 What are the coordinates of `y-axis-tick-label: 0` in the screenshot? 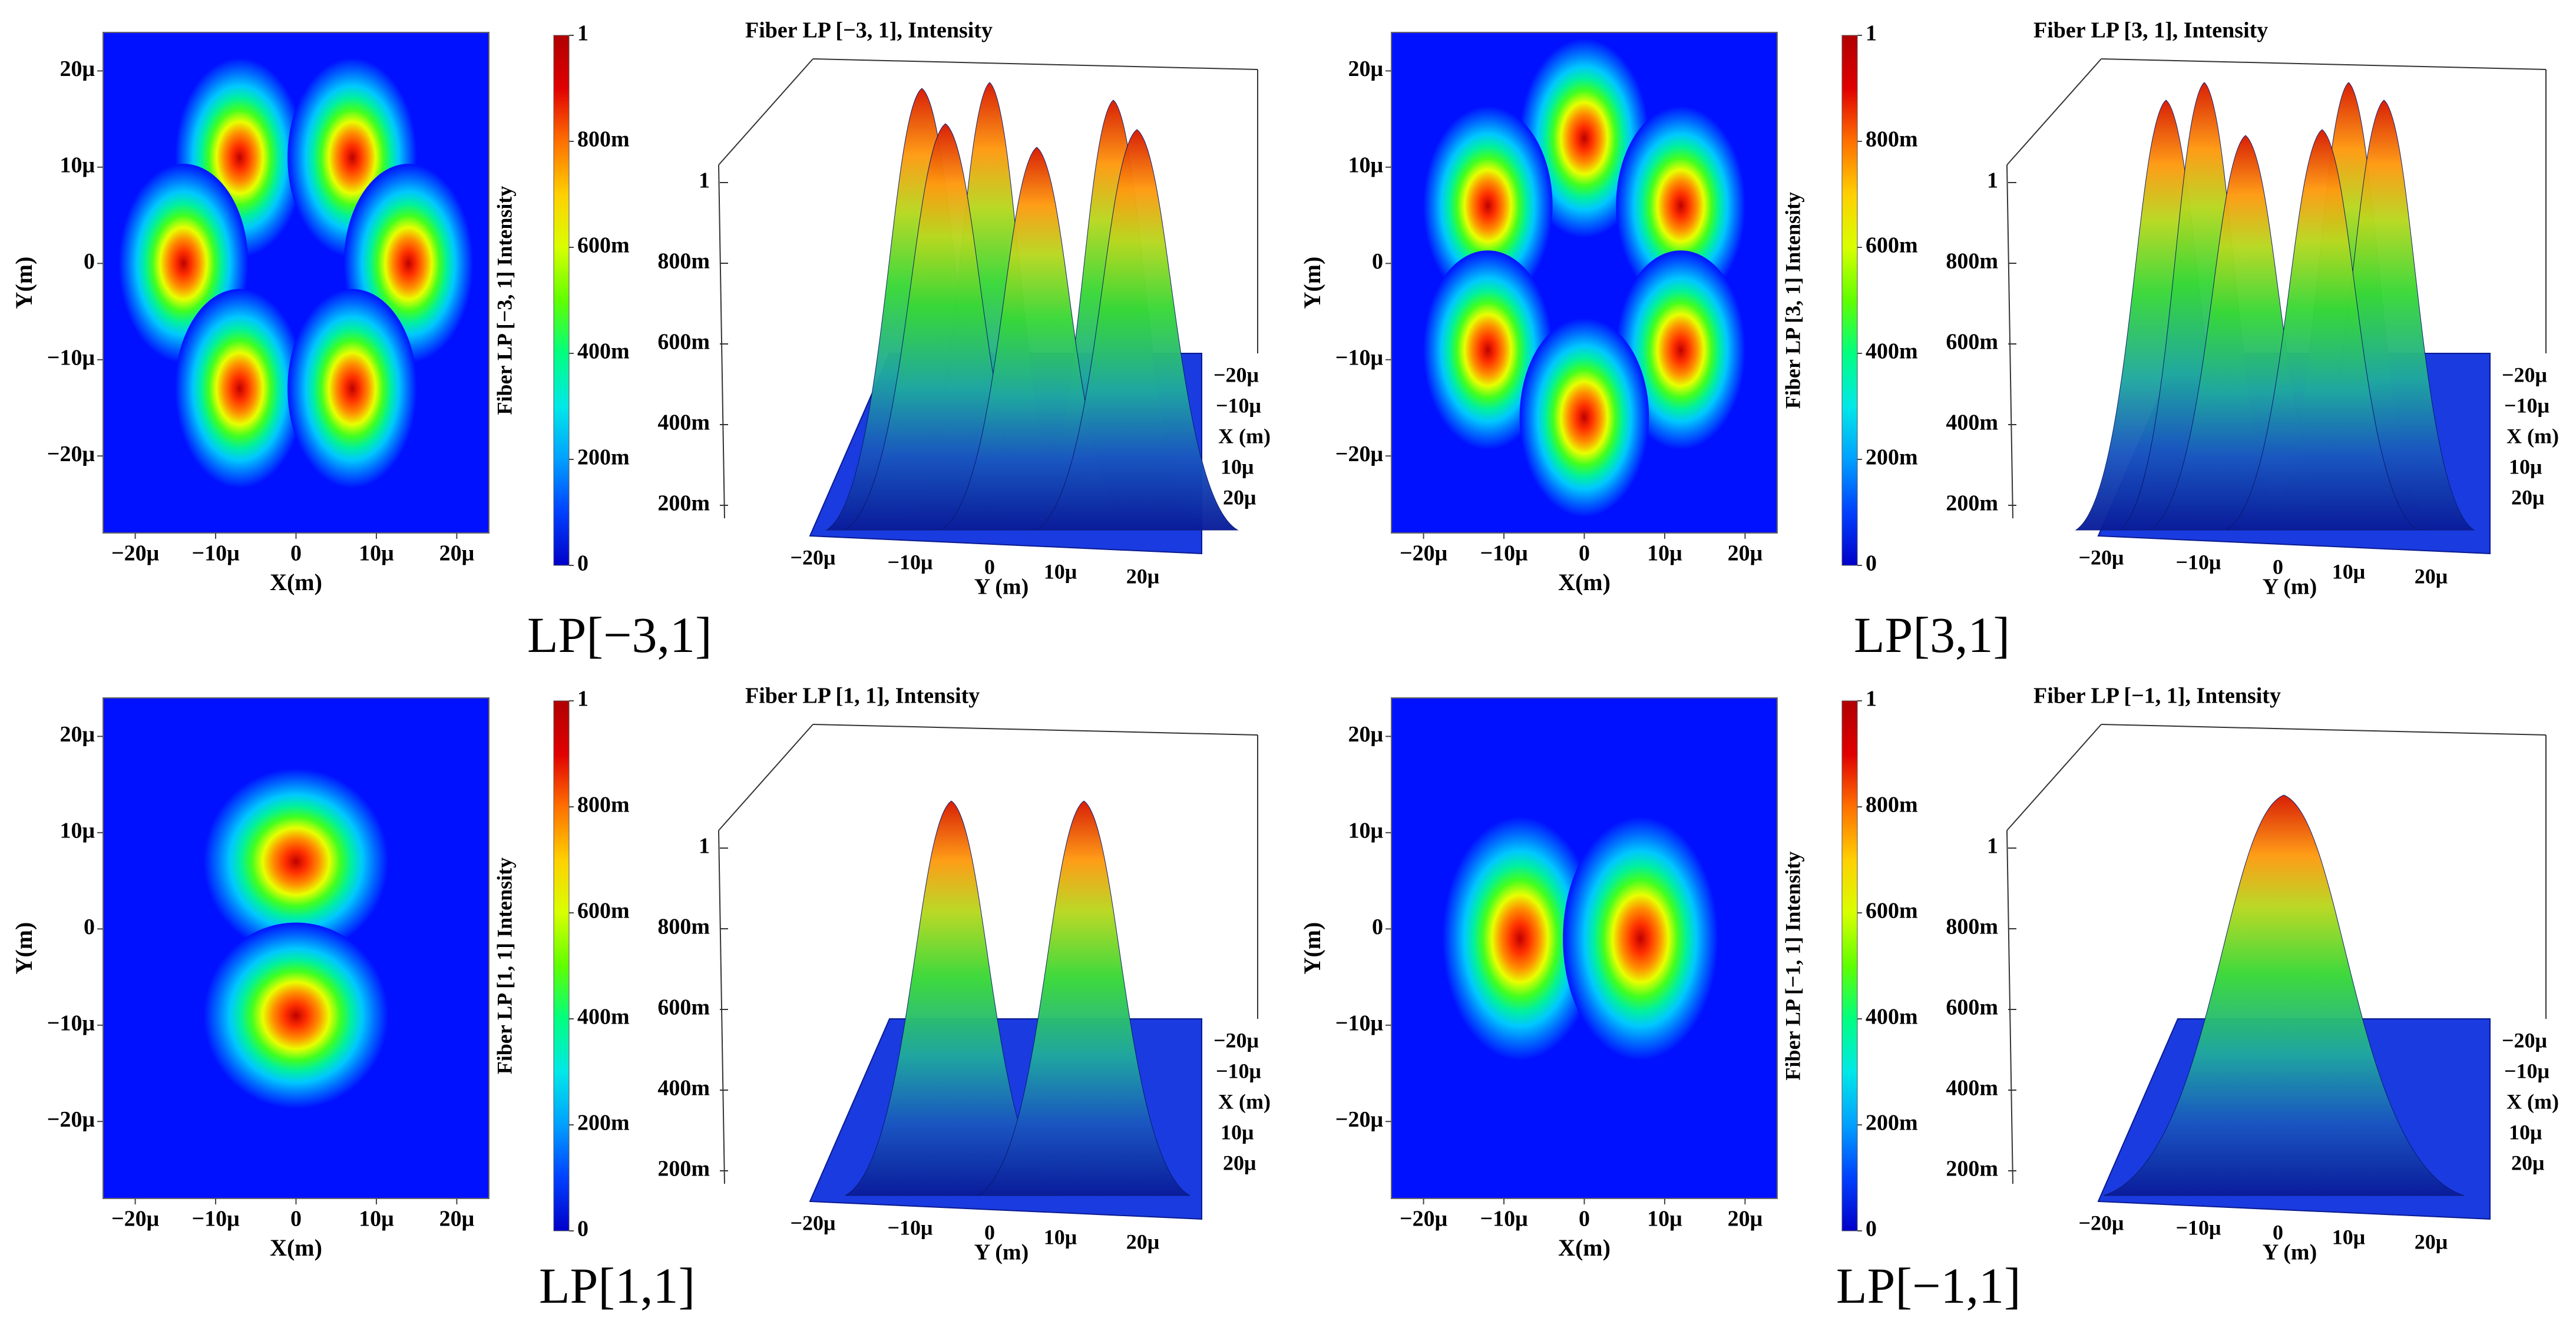 It's located at (989, 1232).